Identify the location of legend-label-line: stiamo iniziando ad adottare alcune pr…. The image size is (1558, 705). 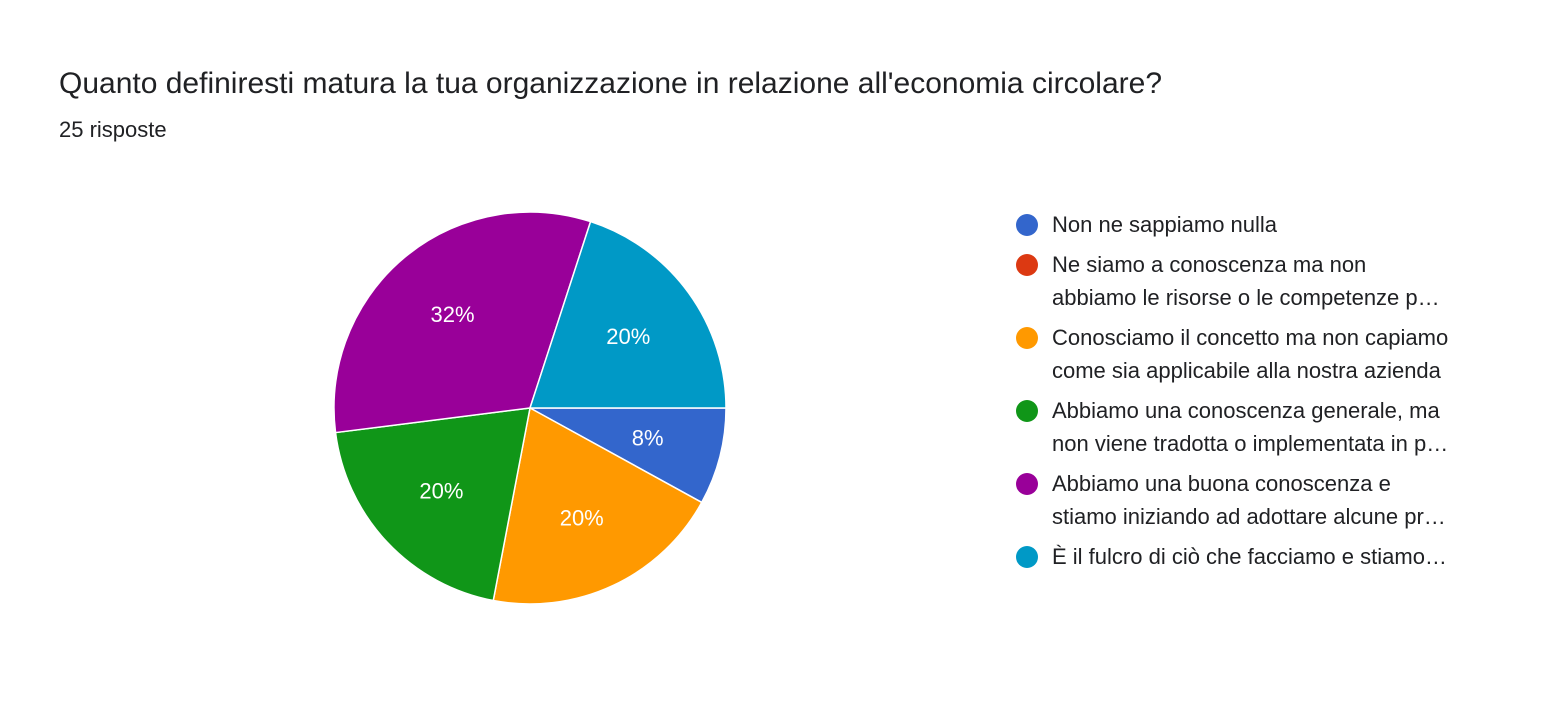
(1249, 516).